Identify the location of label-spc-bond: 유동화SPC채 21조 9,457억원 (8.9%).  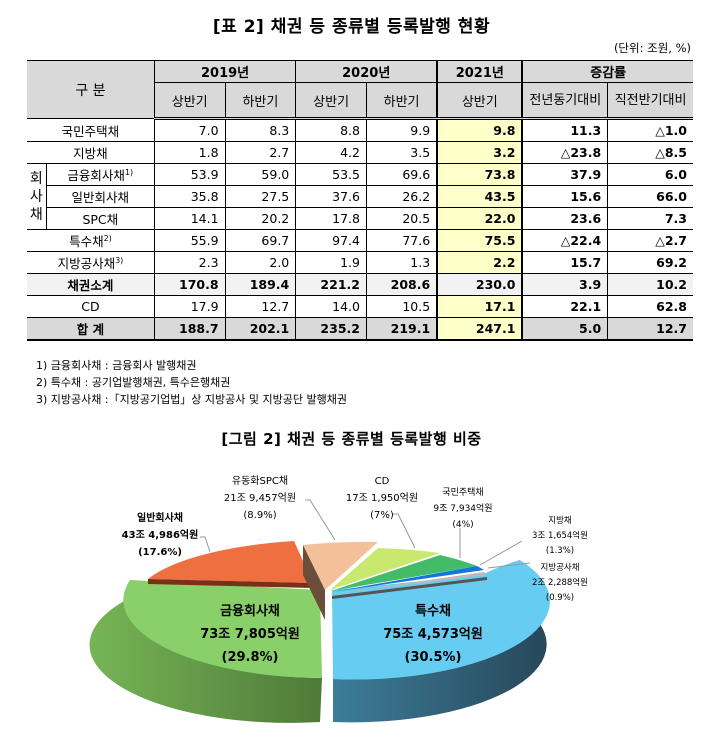
(260, 498).